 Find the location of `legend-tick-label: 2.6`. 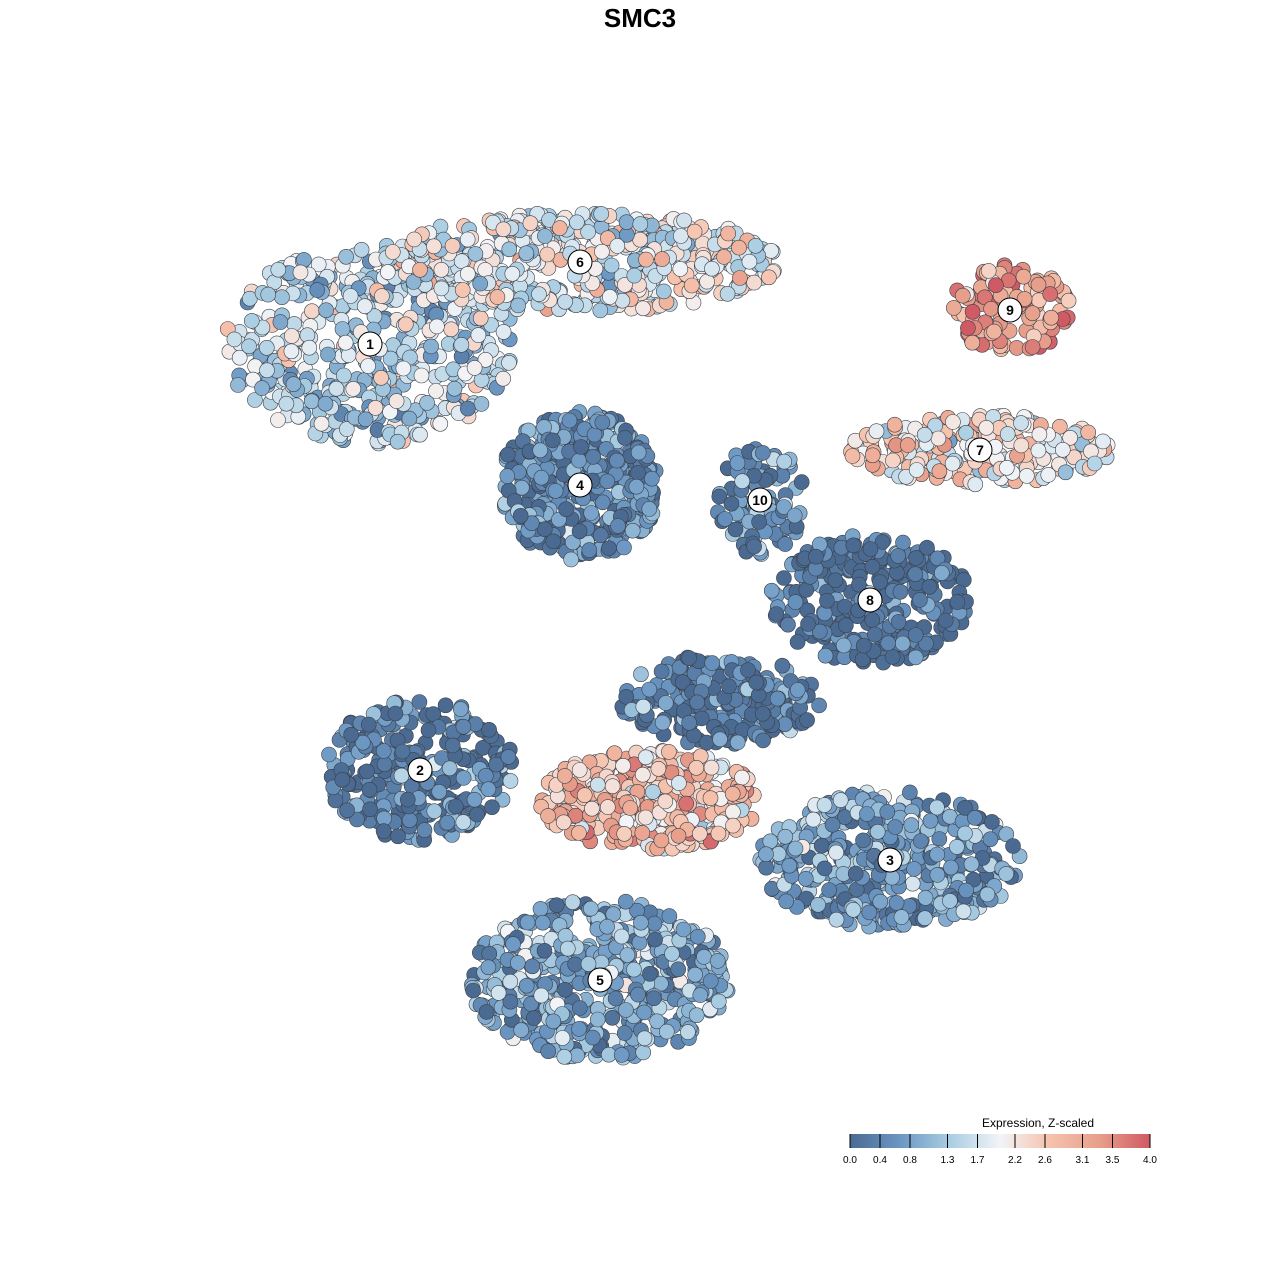

legend-tick-label: 2.6 is located at coordinates (1045, 1160).